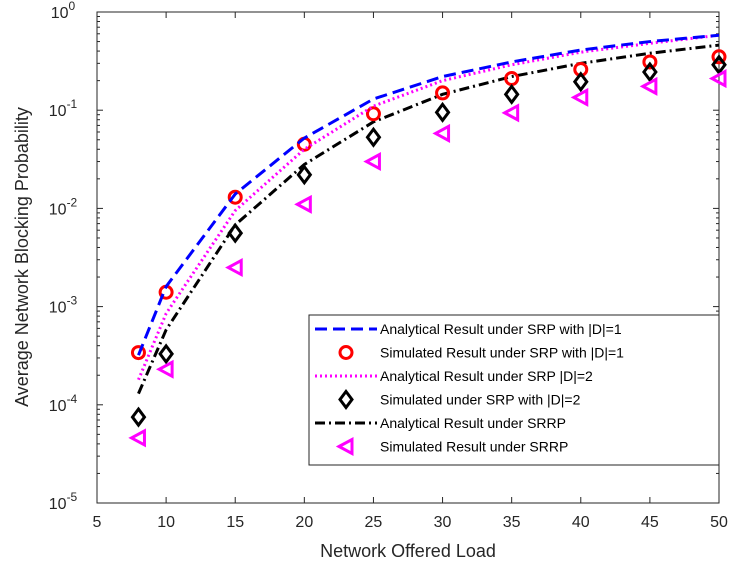  I want to click on x-tick-label: 5, so click(97, 522).